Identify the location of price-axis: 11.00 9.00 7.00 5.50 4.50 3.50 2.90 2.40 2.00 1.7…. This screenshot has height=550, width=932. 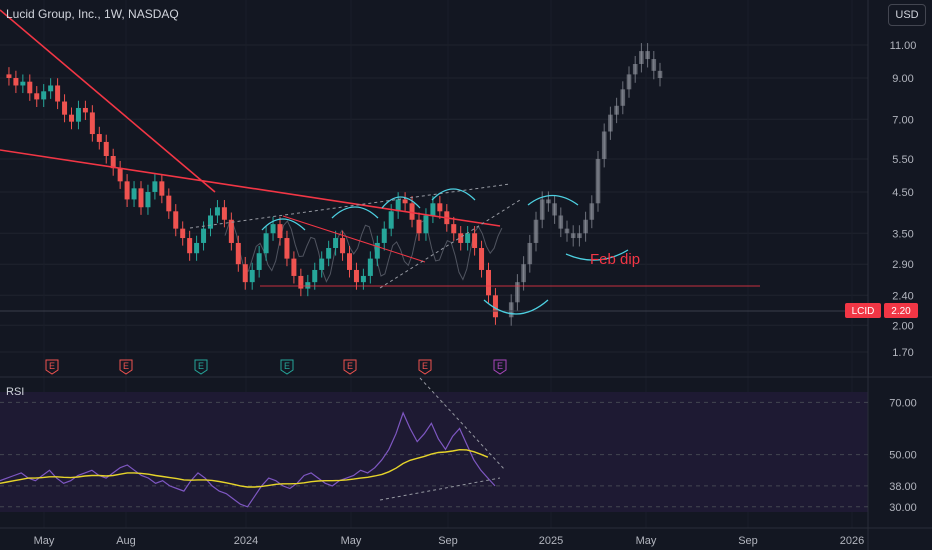
(903, 199).